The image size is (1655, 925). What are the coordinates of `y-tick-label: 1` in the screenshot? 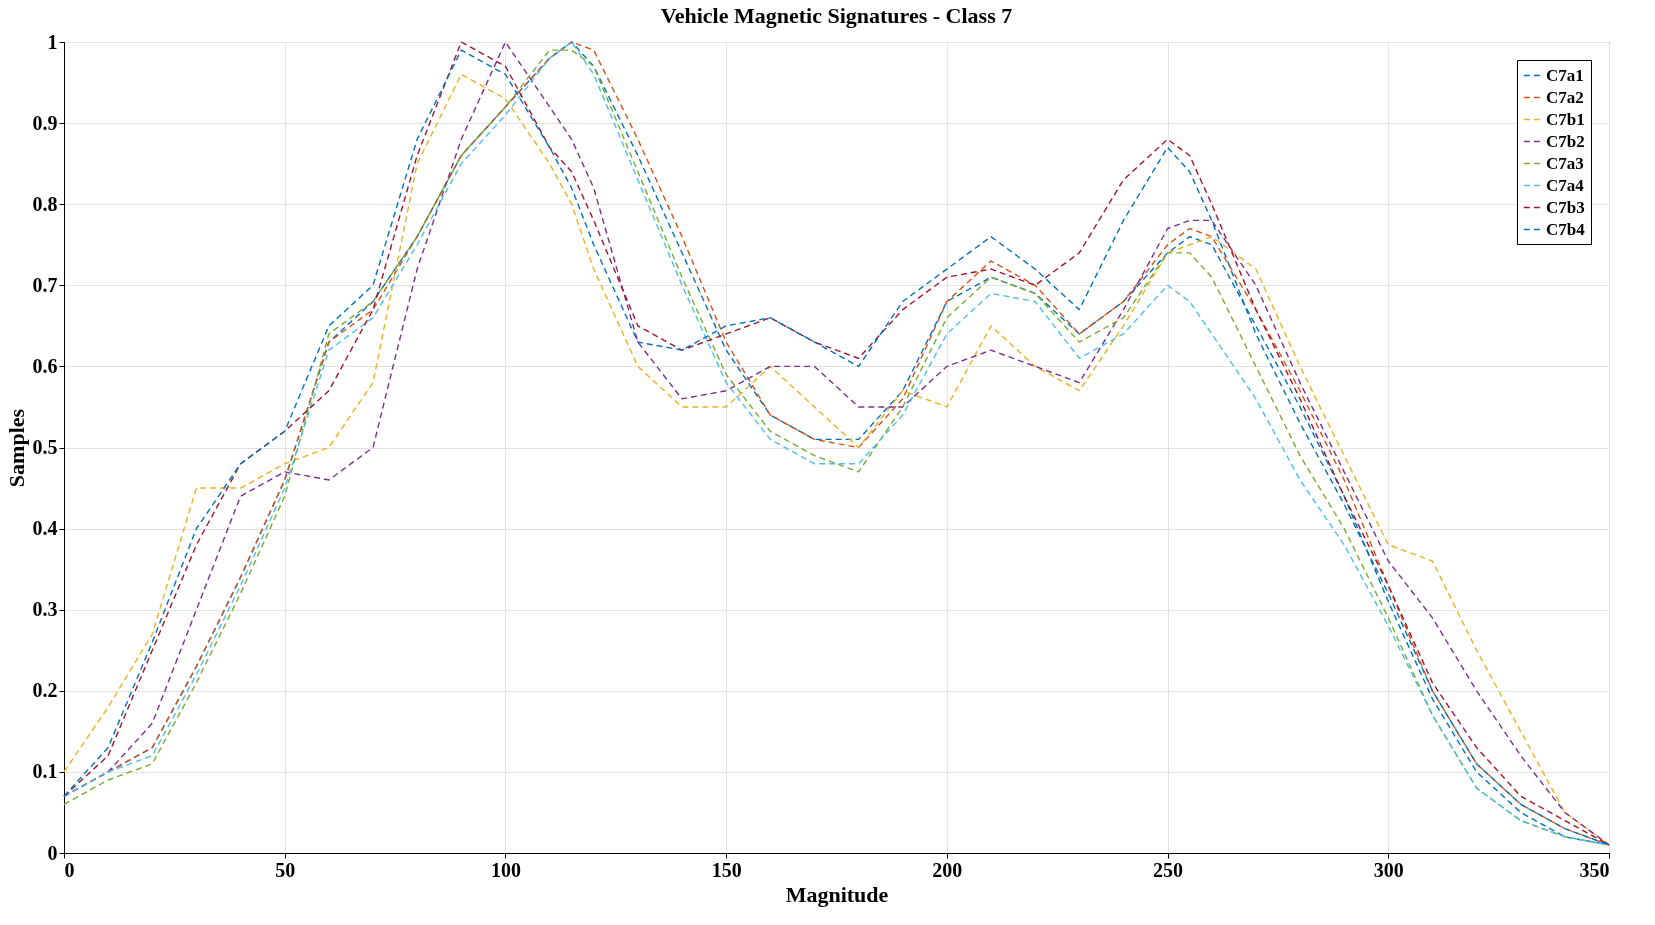 It's located at (52, 41).